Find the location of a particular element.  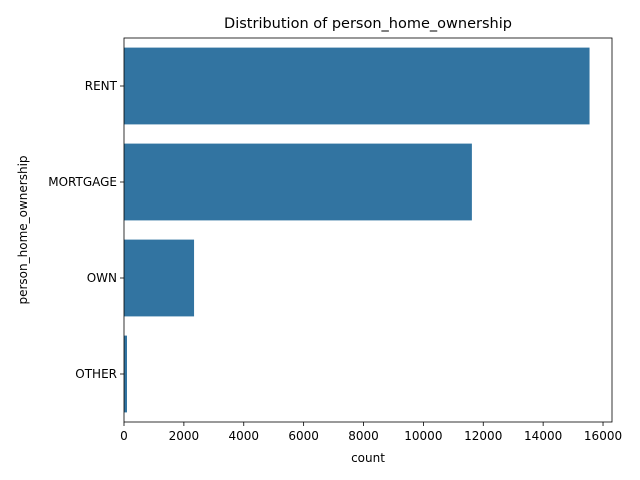

x-tick-label: 0 is located at coordinates (124, 436).